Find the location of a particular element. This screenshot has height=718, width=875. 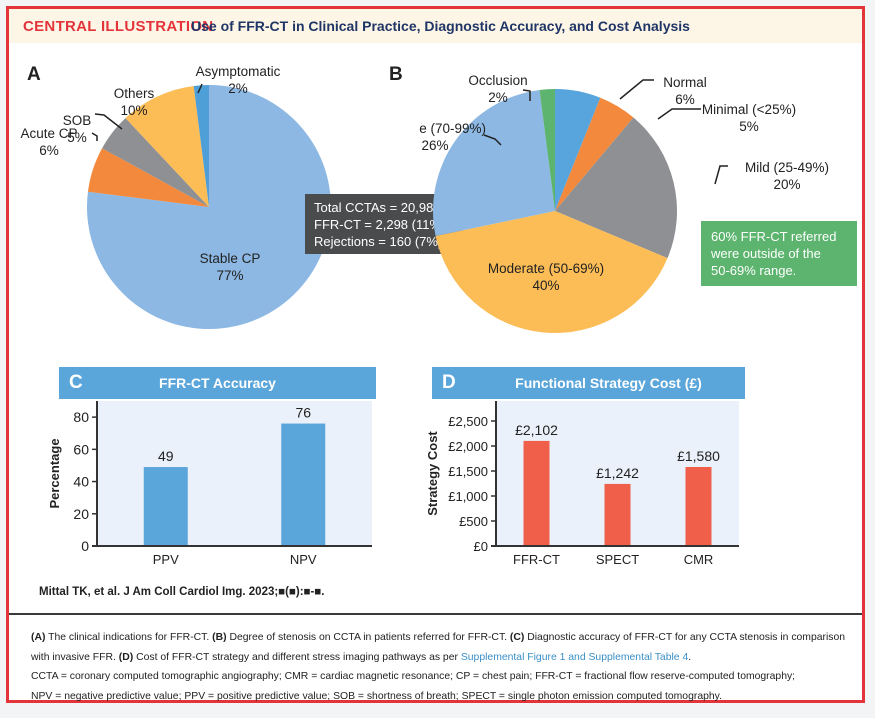

panel-c-header: C FFR-CT Accuracy is located at coordinates (217, 383).